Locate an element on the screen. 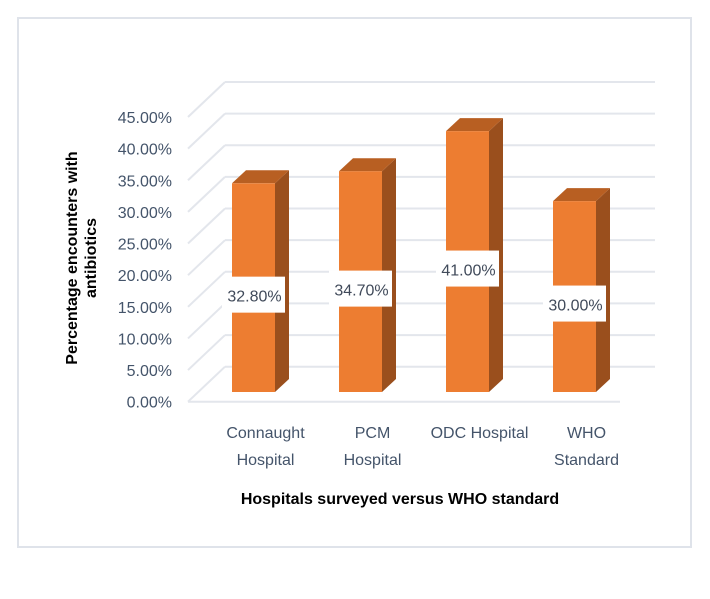  x-category-label: WHO is located at coordinates (586, 433).